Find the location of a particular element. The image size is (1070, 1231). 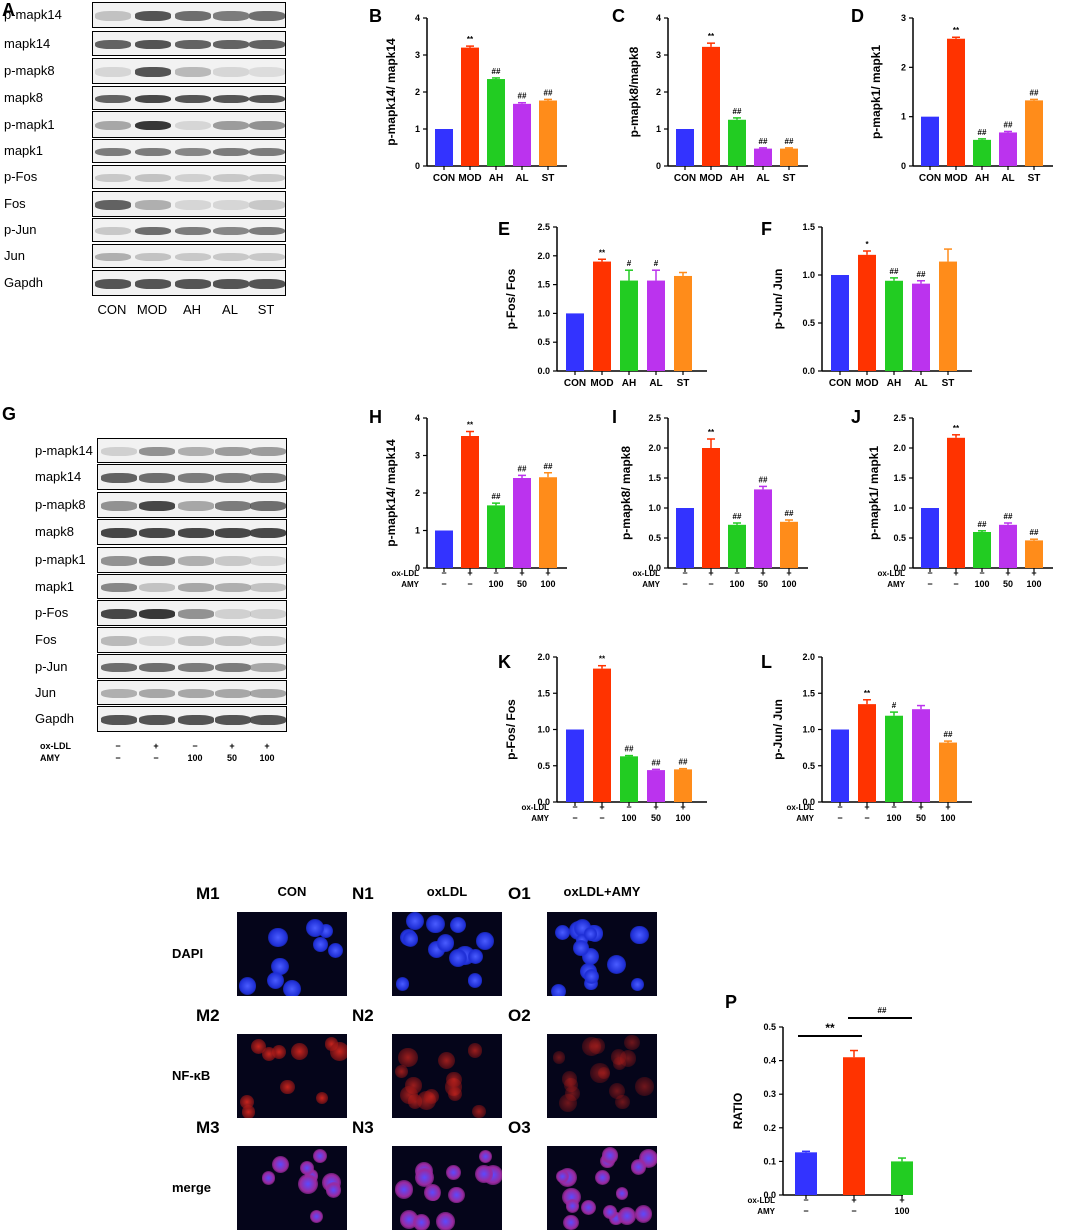

treatment-value: 100 is located at coordinates (788, 584).